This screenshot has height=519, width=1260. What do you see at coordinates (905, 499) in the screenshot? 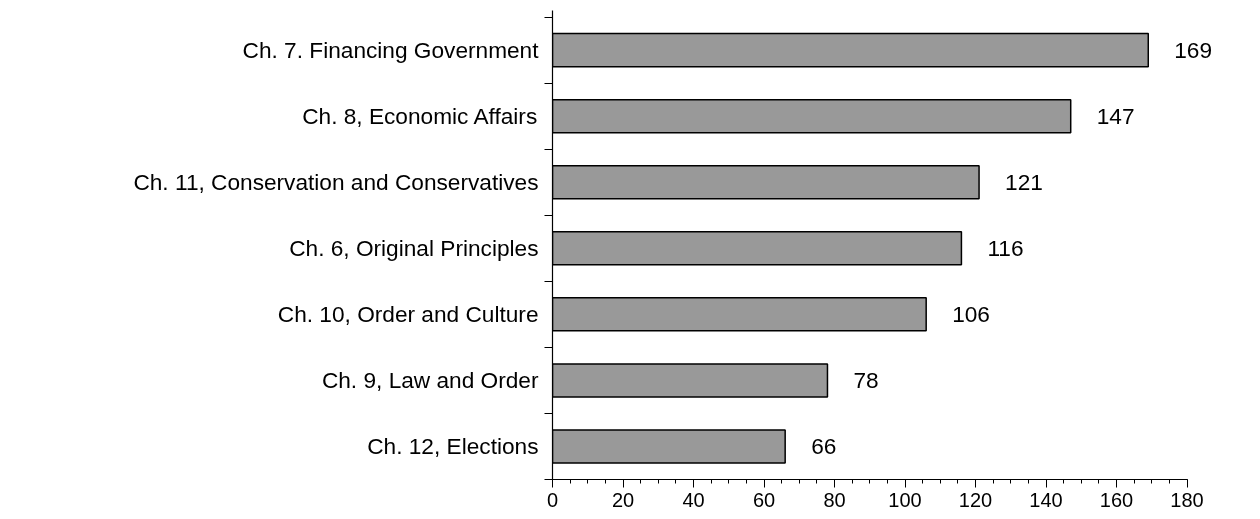
I see `x-tick-label: 100` at bounding box center [905, 499].